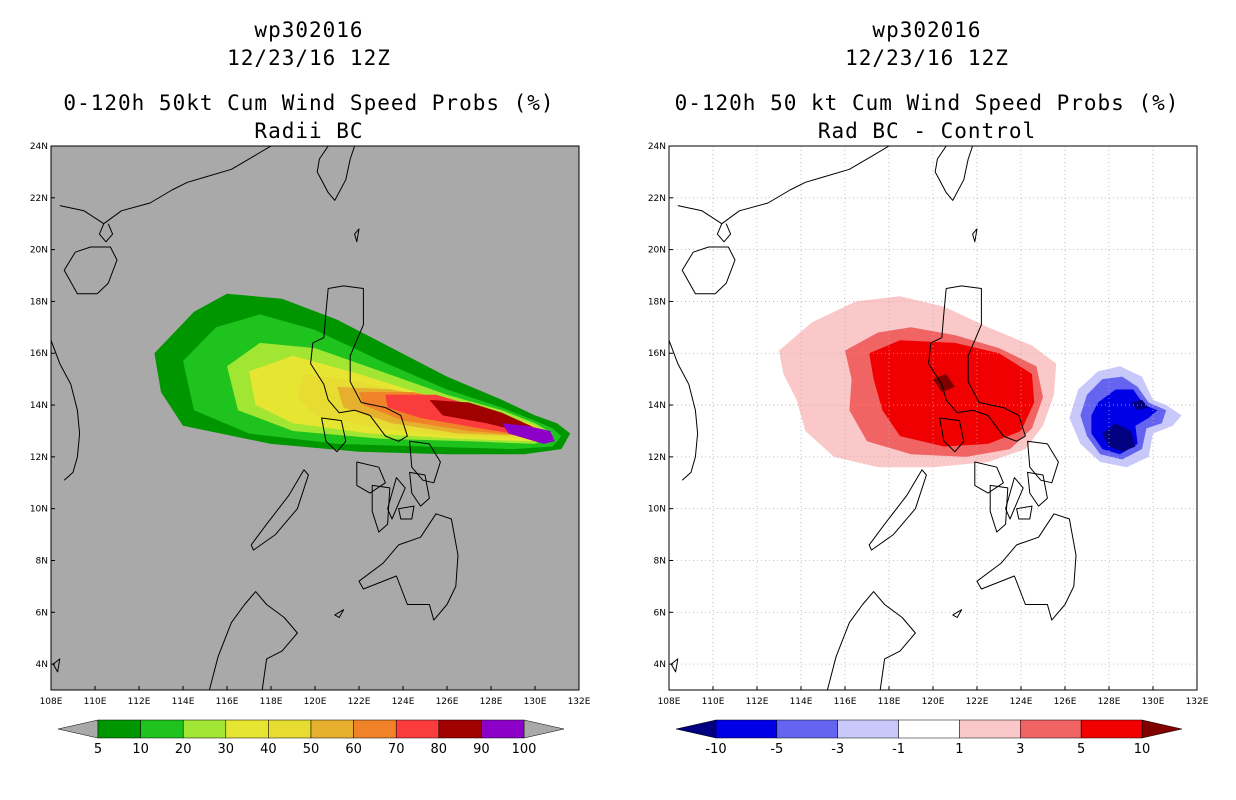 The height and width of the screenshot is (800, 1236). What do you see at coordinates (1140, 405) in the screenshot?
I see `contour-level-neg10` at bounding box center [1140, 405].